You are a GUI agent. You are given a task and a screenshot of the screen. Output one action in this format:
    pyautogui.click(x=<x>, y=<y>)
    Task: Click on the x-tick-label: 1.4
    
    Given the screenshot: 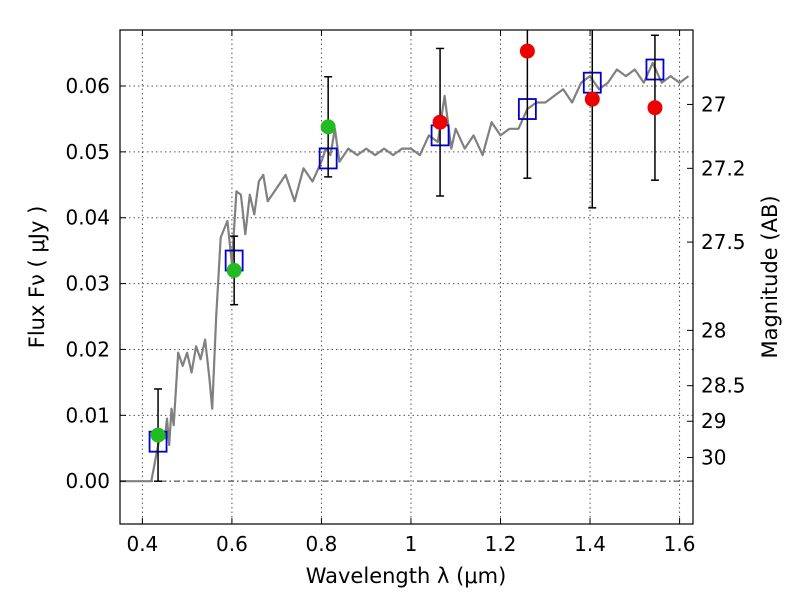 What is the action you would take?
    pyautogui.click(x=590, y=544)
    